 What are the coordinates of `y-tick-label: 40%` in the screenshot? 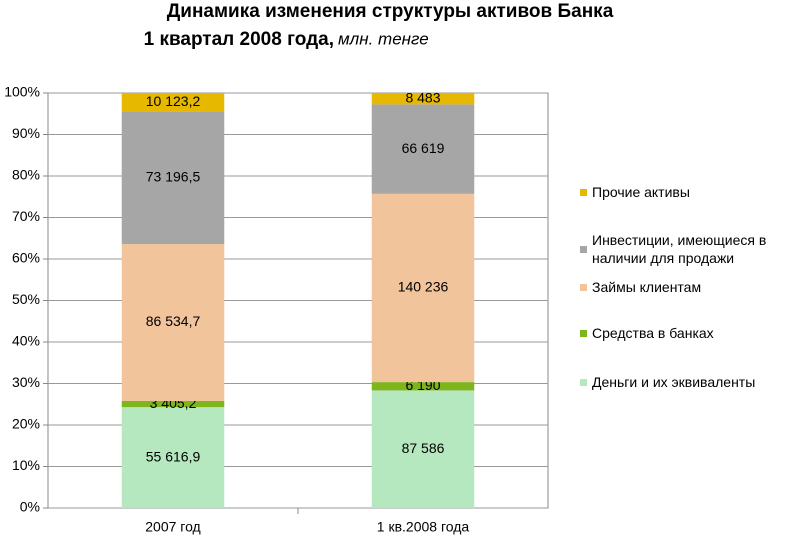 It's located at (26, 341).